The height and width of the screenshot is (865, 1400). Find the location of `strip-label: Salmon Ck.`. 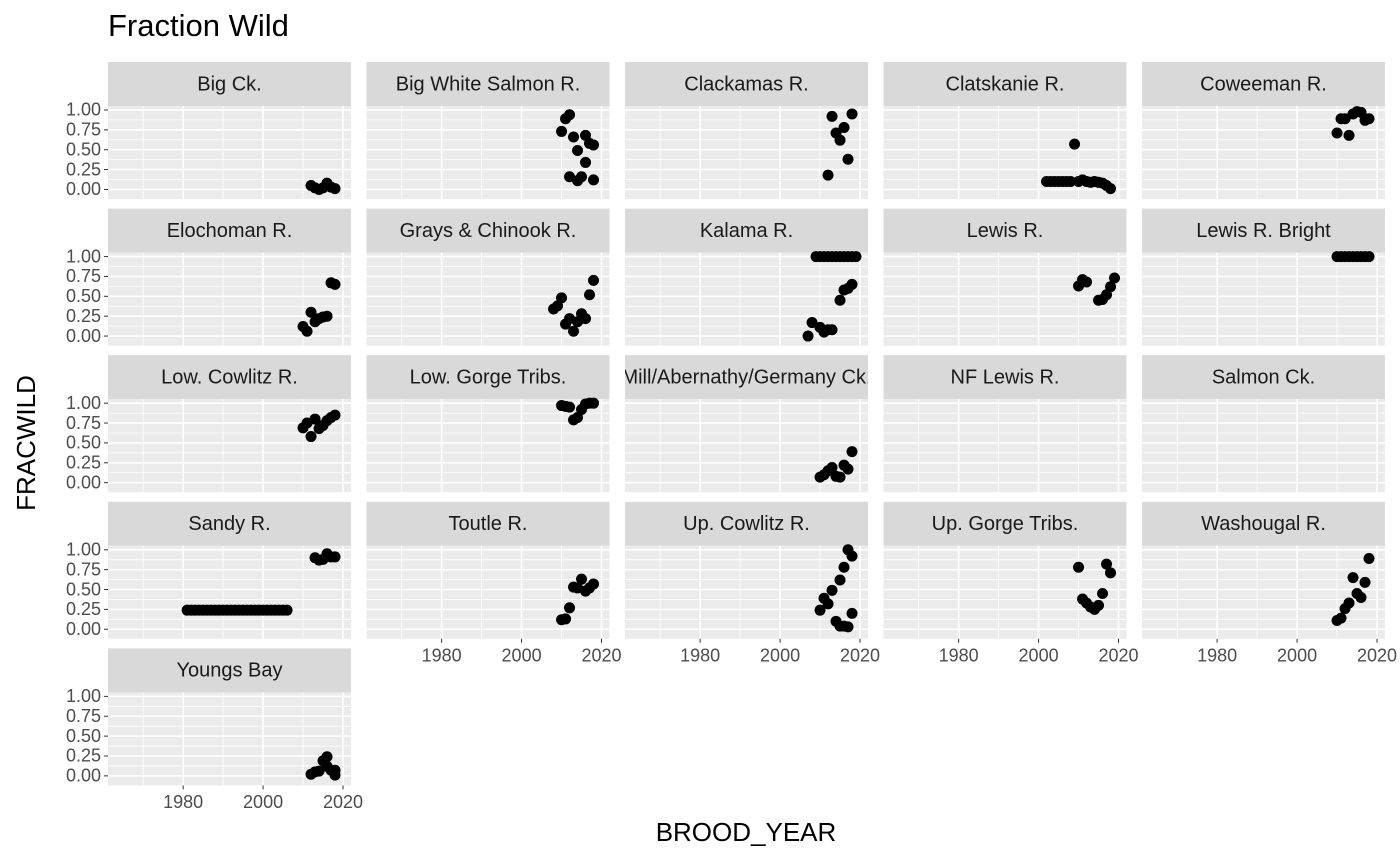

strip-label: Salmon Ck. is located at coordinates (1263, 377).